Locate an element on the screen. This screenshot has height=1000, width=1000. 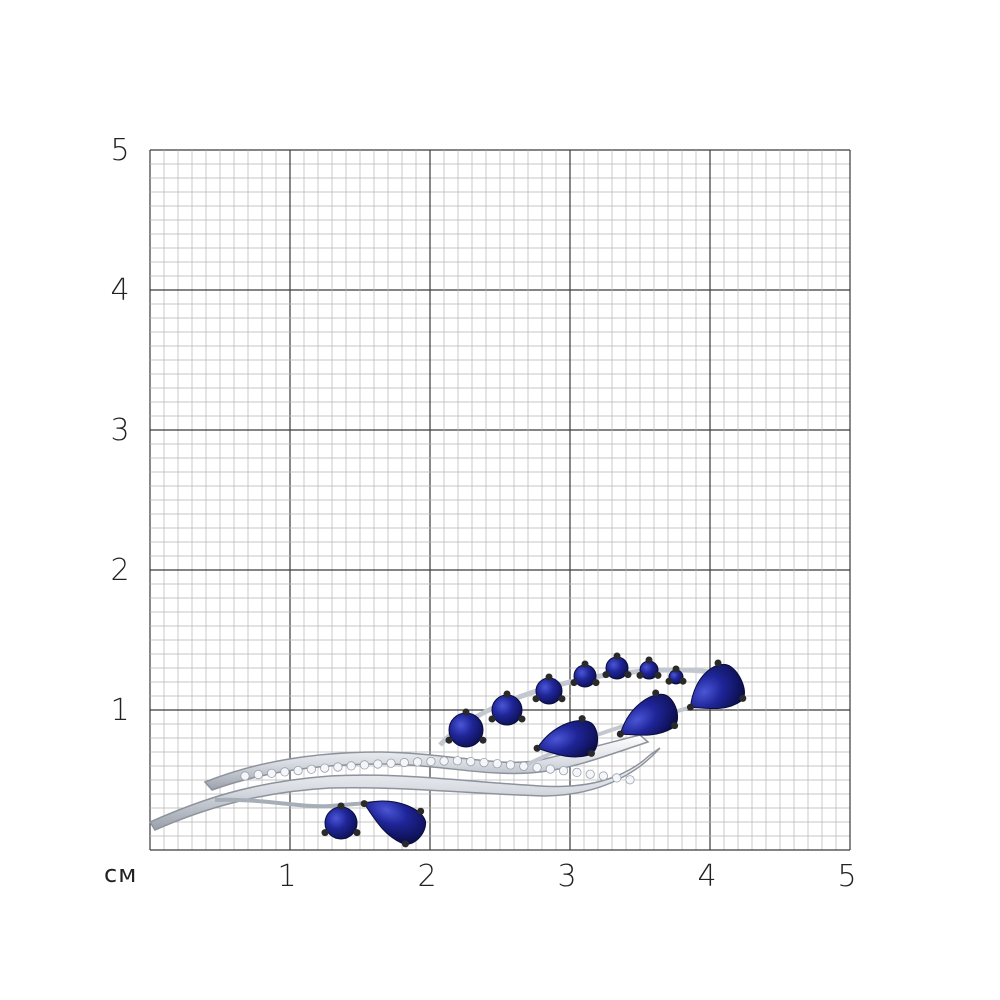
y-axis-label-2: 2 is located at coordinates (120, 570).